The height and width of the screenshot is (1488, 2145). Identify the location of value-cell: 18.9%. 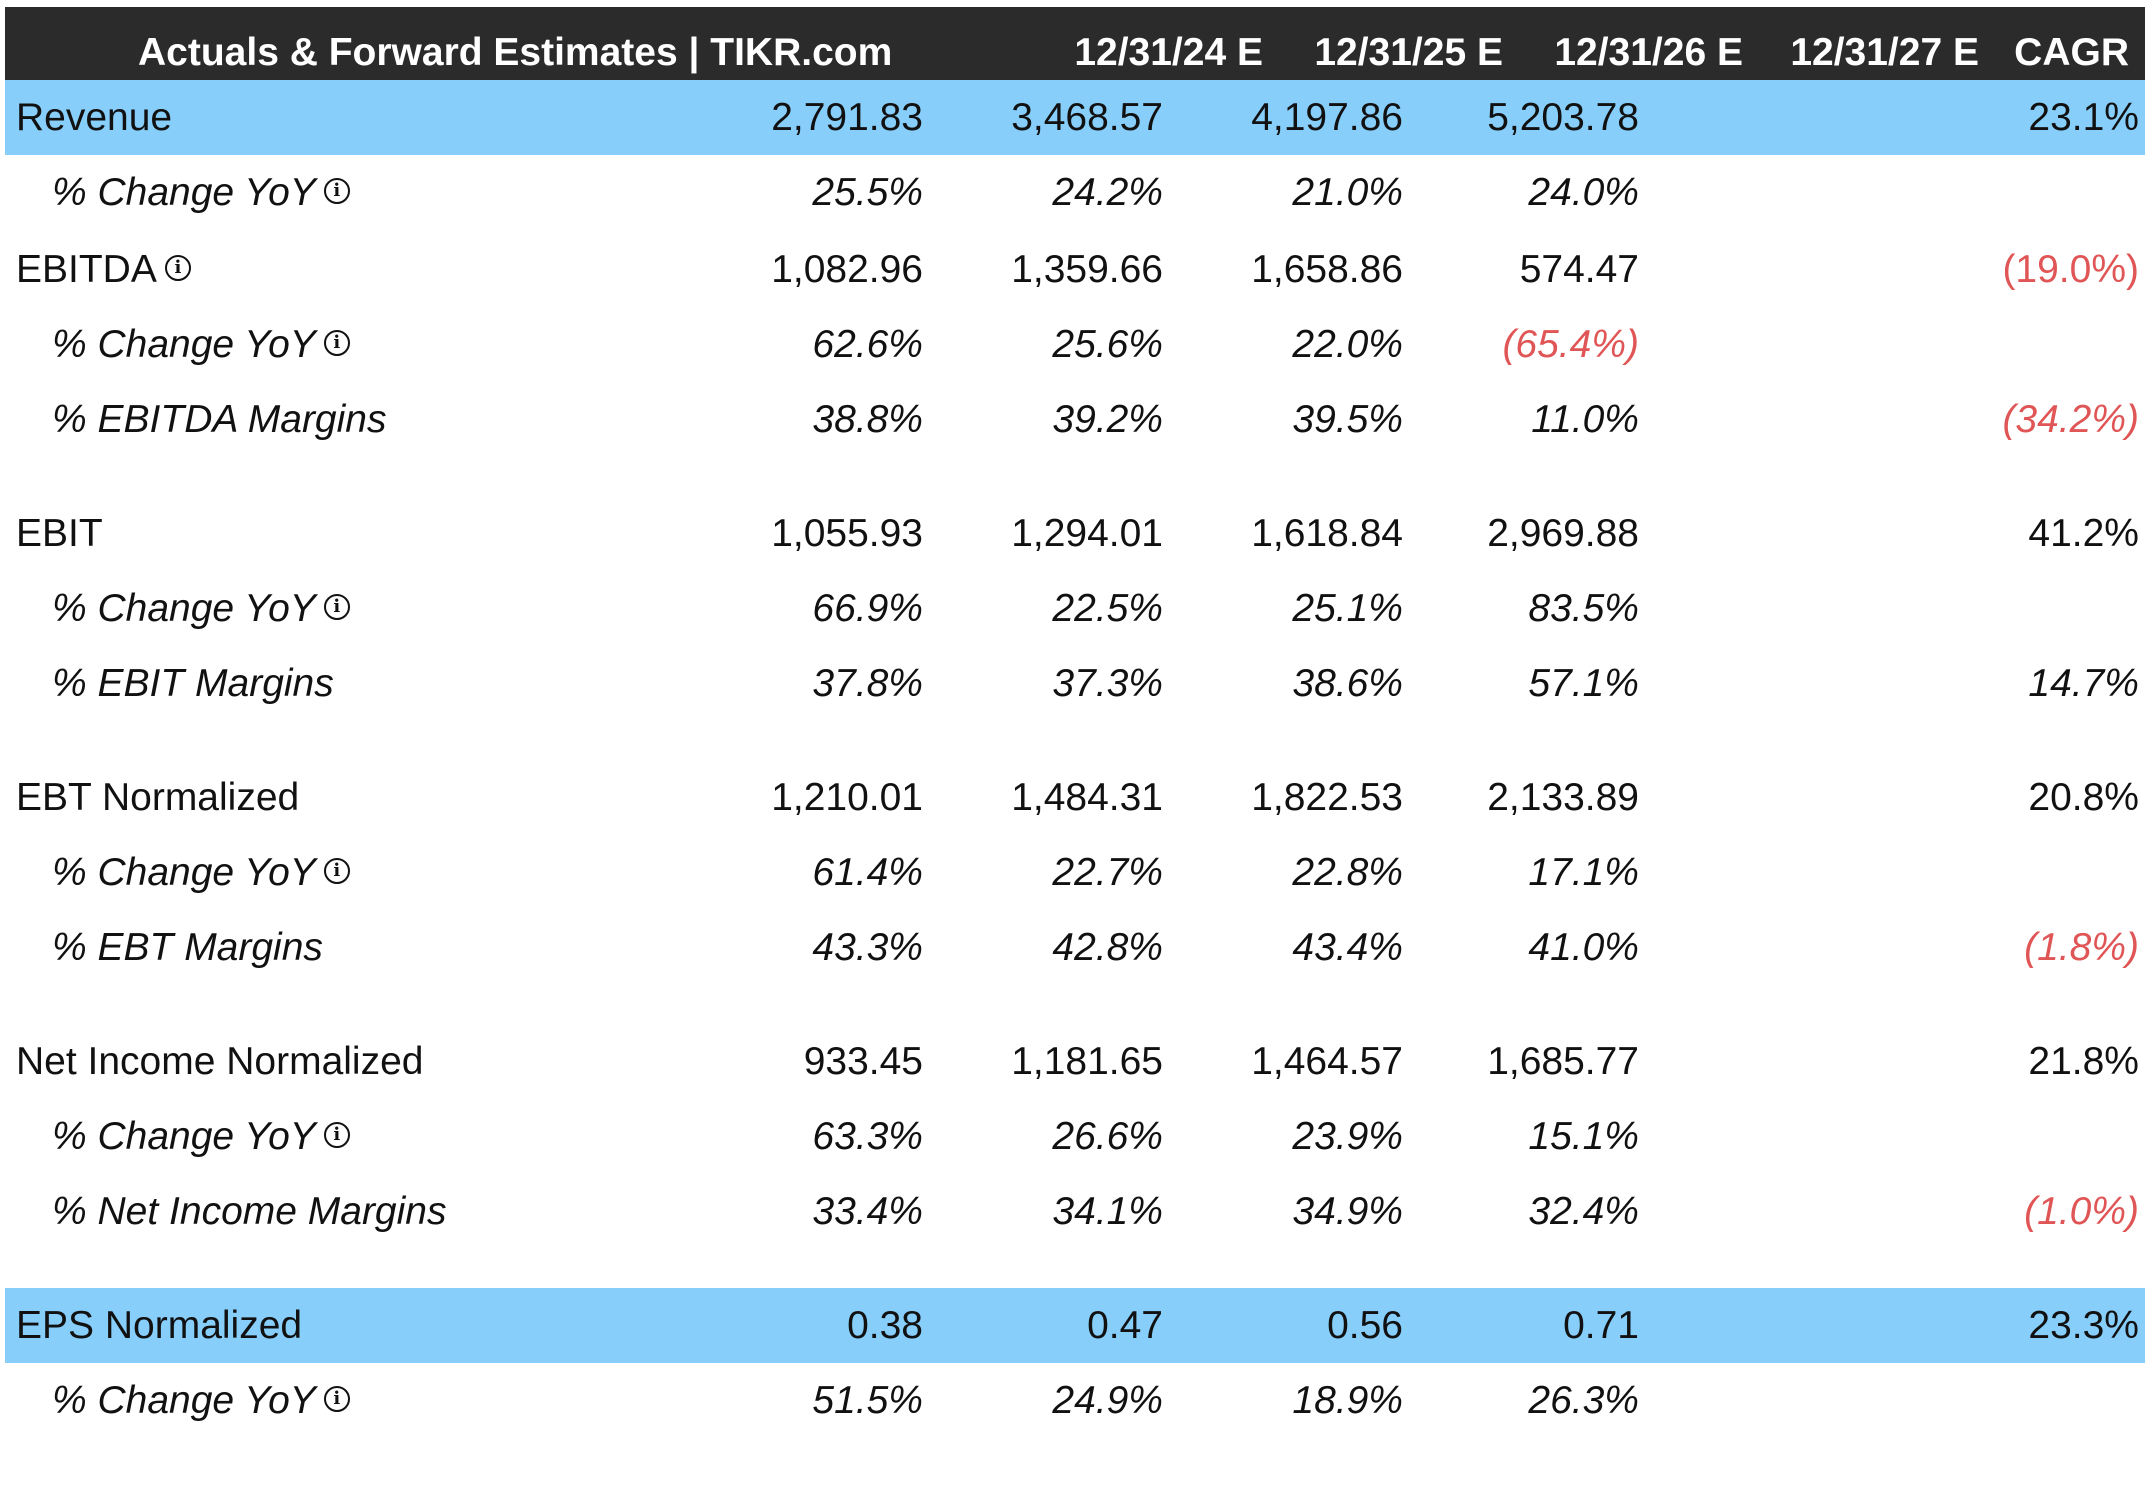
(1347, 1400).